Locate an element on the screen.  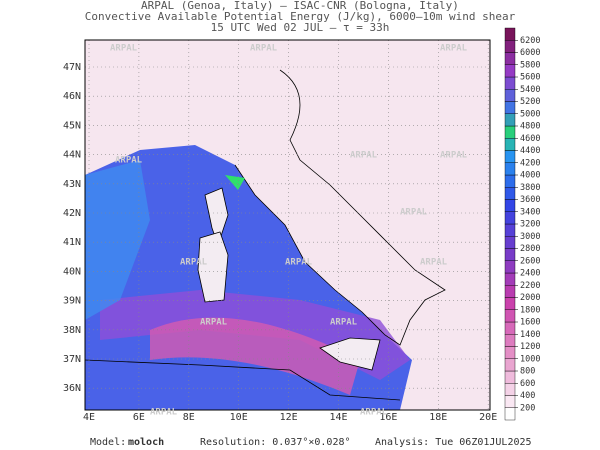
corsica is located at coordinates (216, 217).